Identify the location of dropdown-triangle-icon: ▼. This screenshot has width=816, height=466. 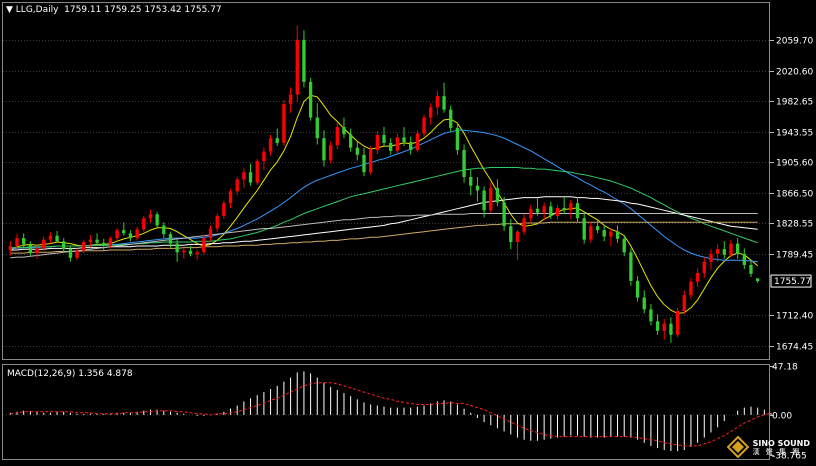
(9, 10).